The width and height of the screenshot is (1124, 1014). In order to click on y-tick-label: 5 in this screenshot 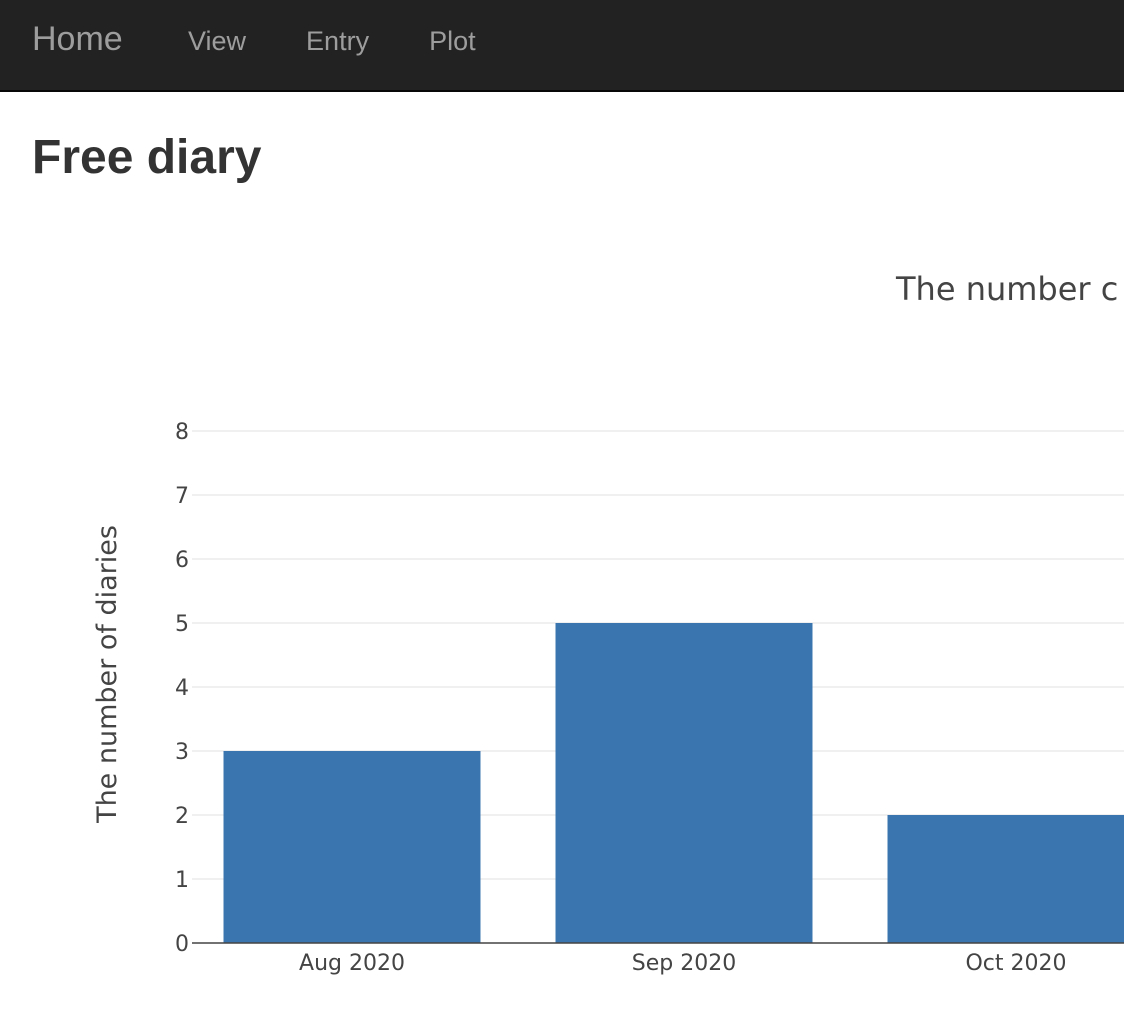, I will do `click(182, 624)`.